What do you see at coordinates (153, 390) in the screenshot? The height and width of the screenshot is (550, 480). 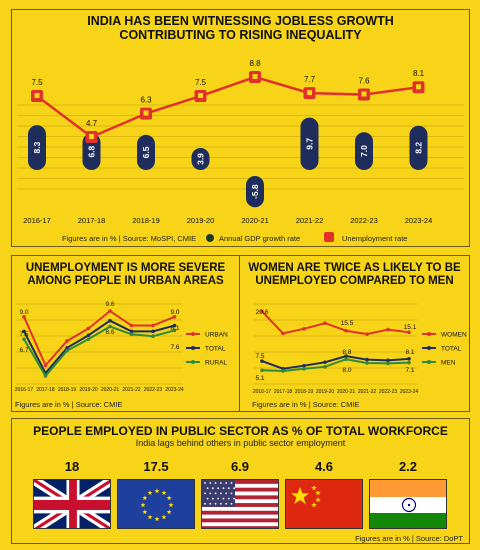 I see `x-tick-2022-23: 2022-23` at bounding box center [153, 390].